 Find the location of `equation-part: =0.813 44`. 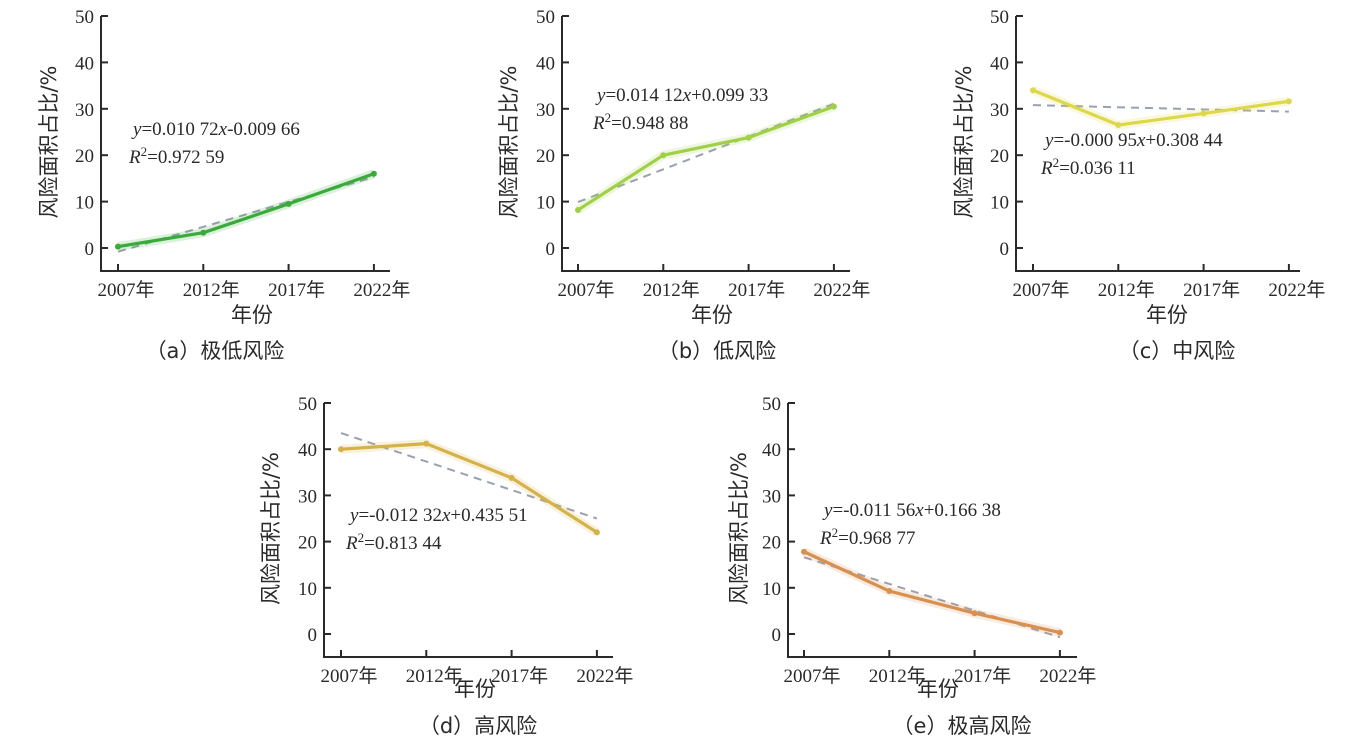

equation-part: =0.813 44 is located at coordinates (403, 543).